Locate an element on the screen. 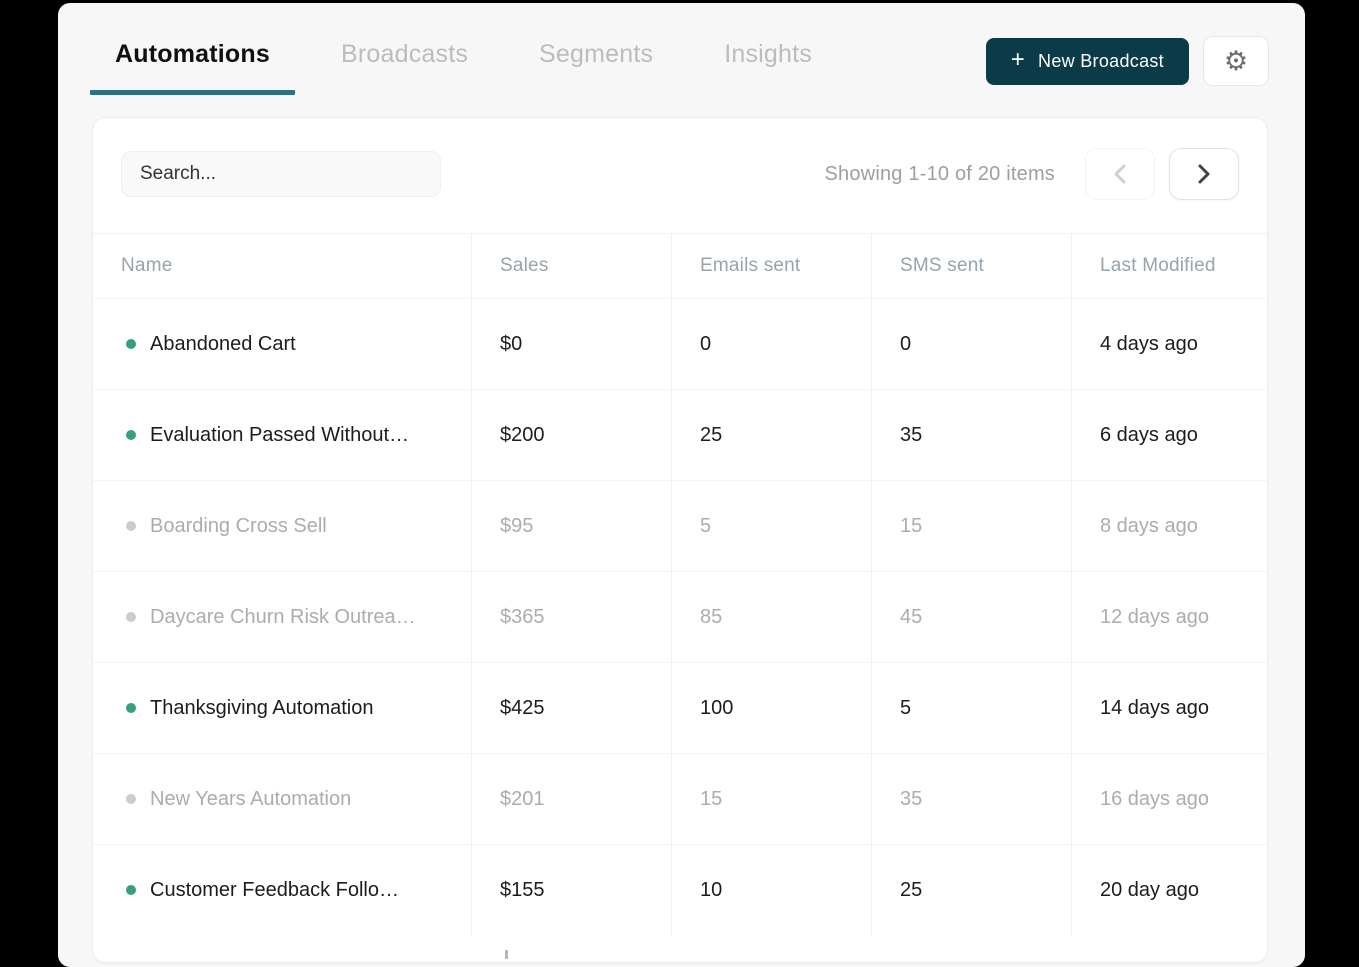 The image size is (1359, 967). tab-insights-label: Insights is located at coordinates (768, 54).